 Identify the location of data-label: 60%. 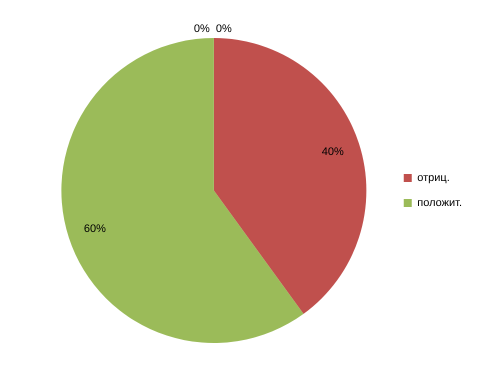
(95, 229).